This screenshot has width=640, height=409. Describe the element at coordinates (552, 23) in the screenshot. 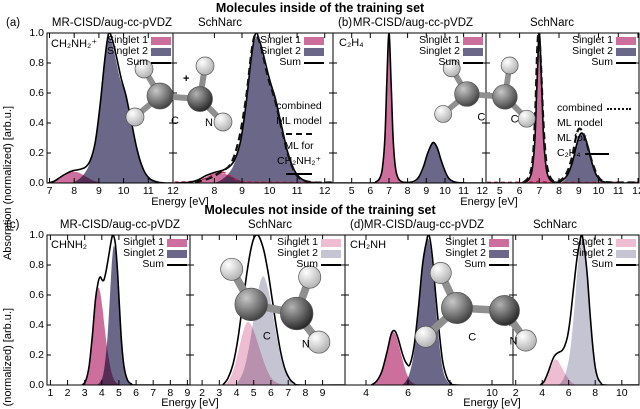

I see `panel-b-title-schnarc: SchNarc` at that location.